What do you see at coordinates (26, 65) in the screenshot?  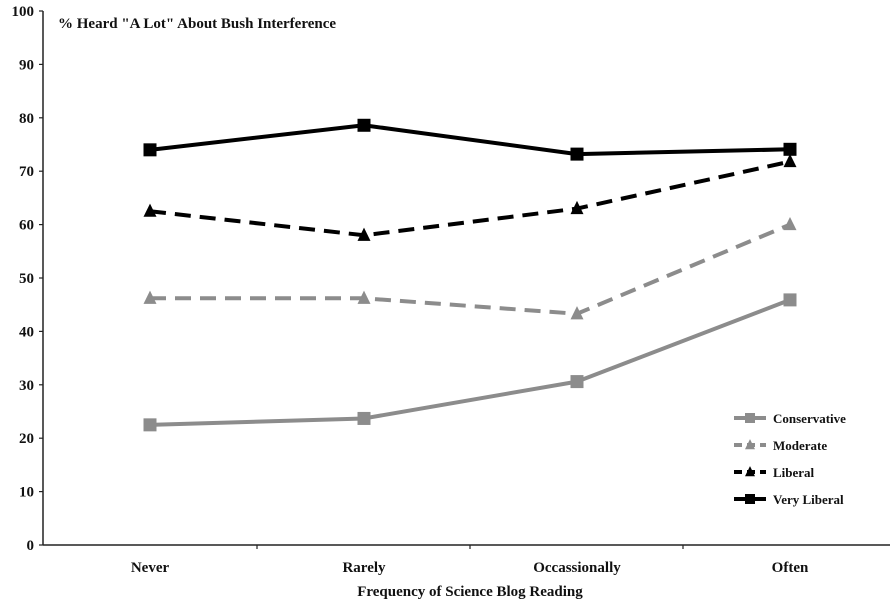 I see `y-tick-label: 90` at bounding box center [26, 65].